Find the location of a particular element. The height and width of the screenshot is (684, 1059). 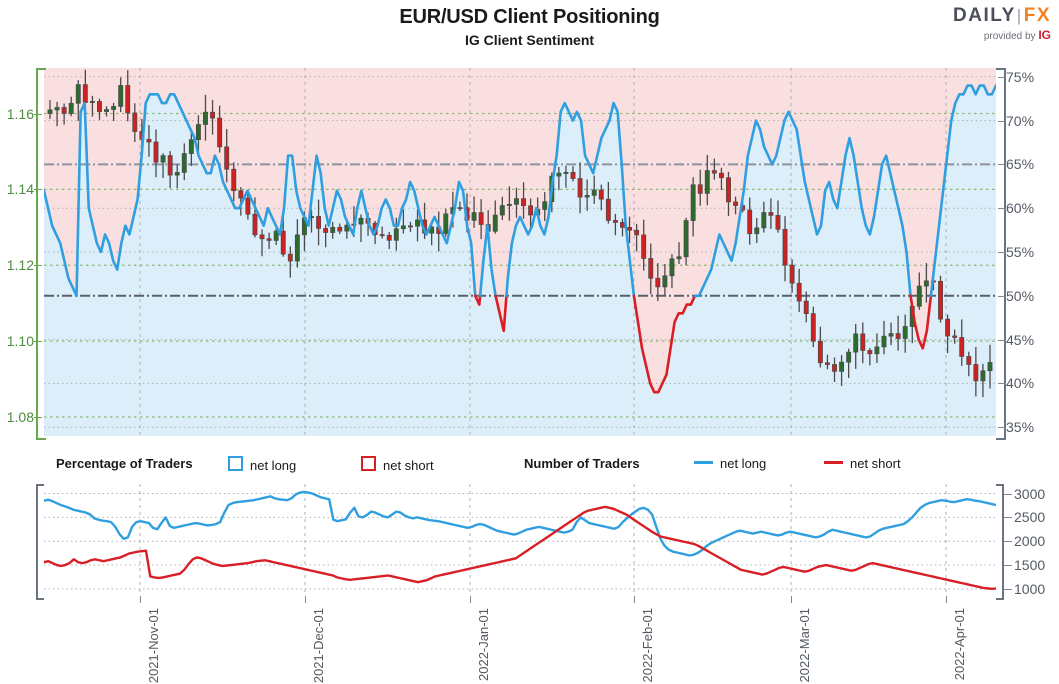

logo-daily-text: DAILY is located at coordinates (984, 15).